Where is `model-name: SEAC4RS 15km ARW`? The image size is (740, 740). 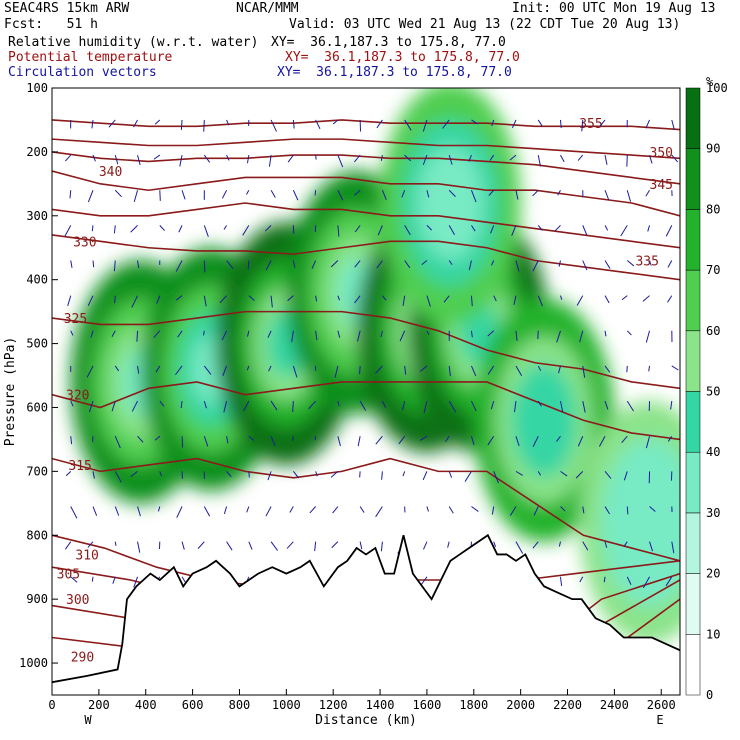
model-name: SEAC4RS 15km ARW is located at coordinates (67, 8).